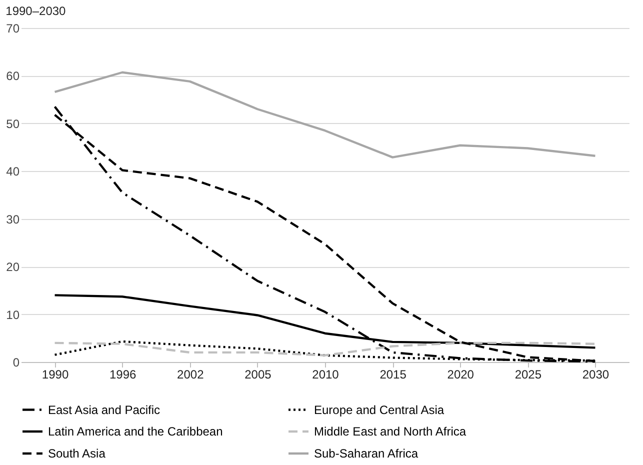 The width and height of the screenshot is (643, 465). I want to click on legend-label: South Asia, so click(77, 453).